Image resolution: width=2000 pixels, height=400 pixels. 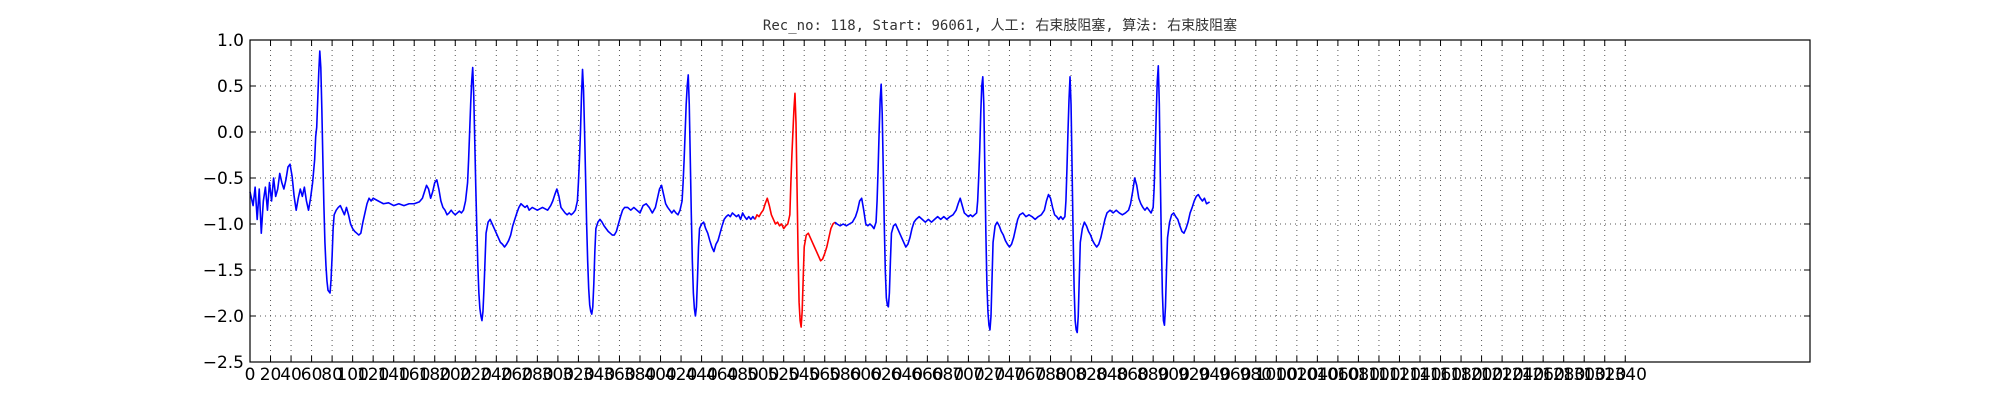 I want to click on x-tick-label: 80, so click(x=332, y=375).